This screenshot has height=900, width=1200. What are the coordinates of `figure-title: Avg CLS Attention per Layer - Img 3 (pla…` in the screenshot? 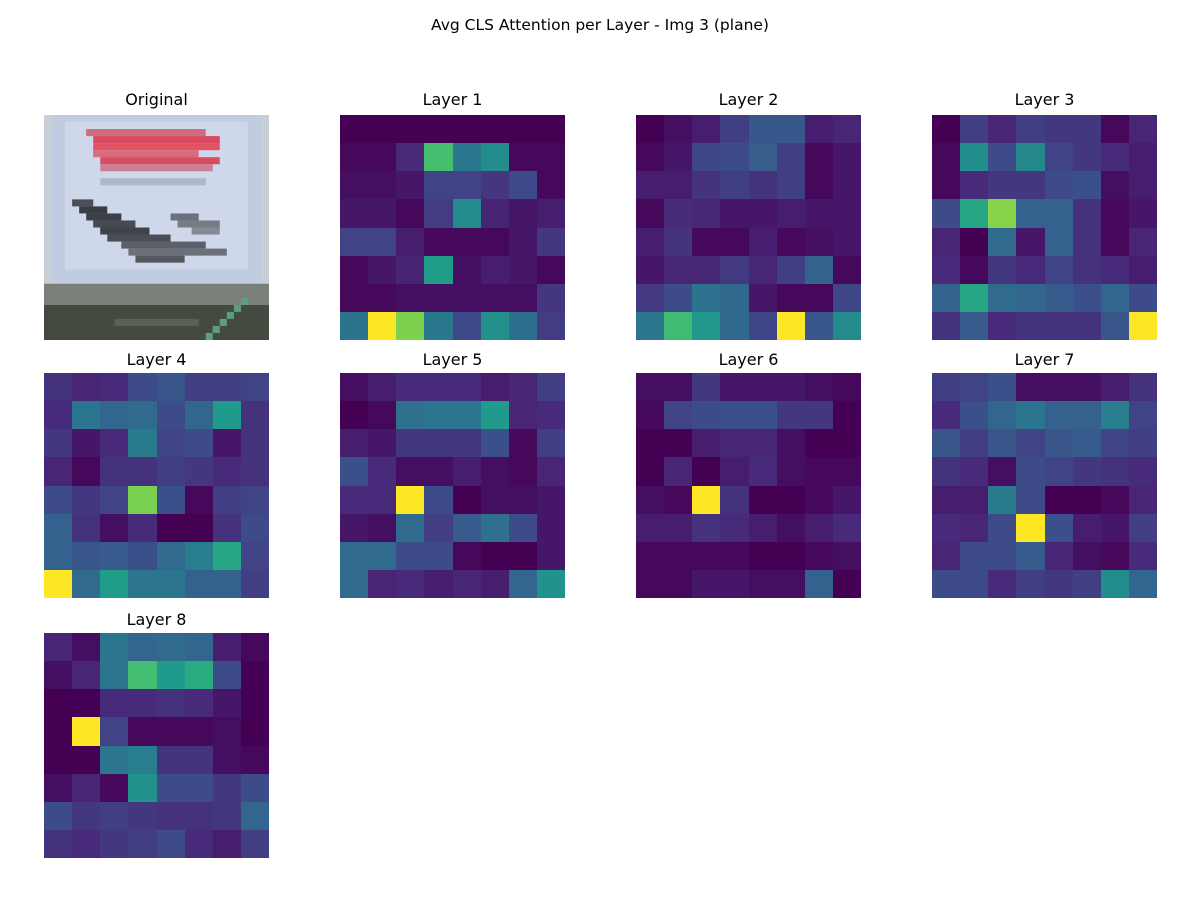 It's located at (600, 25).